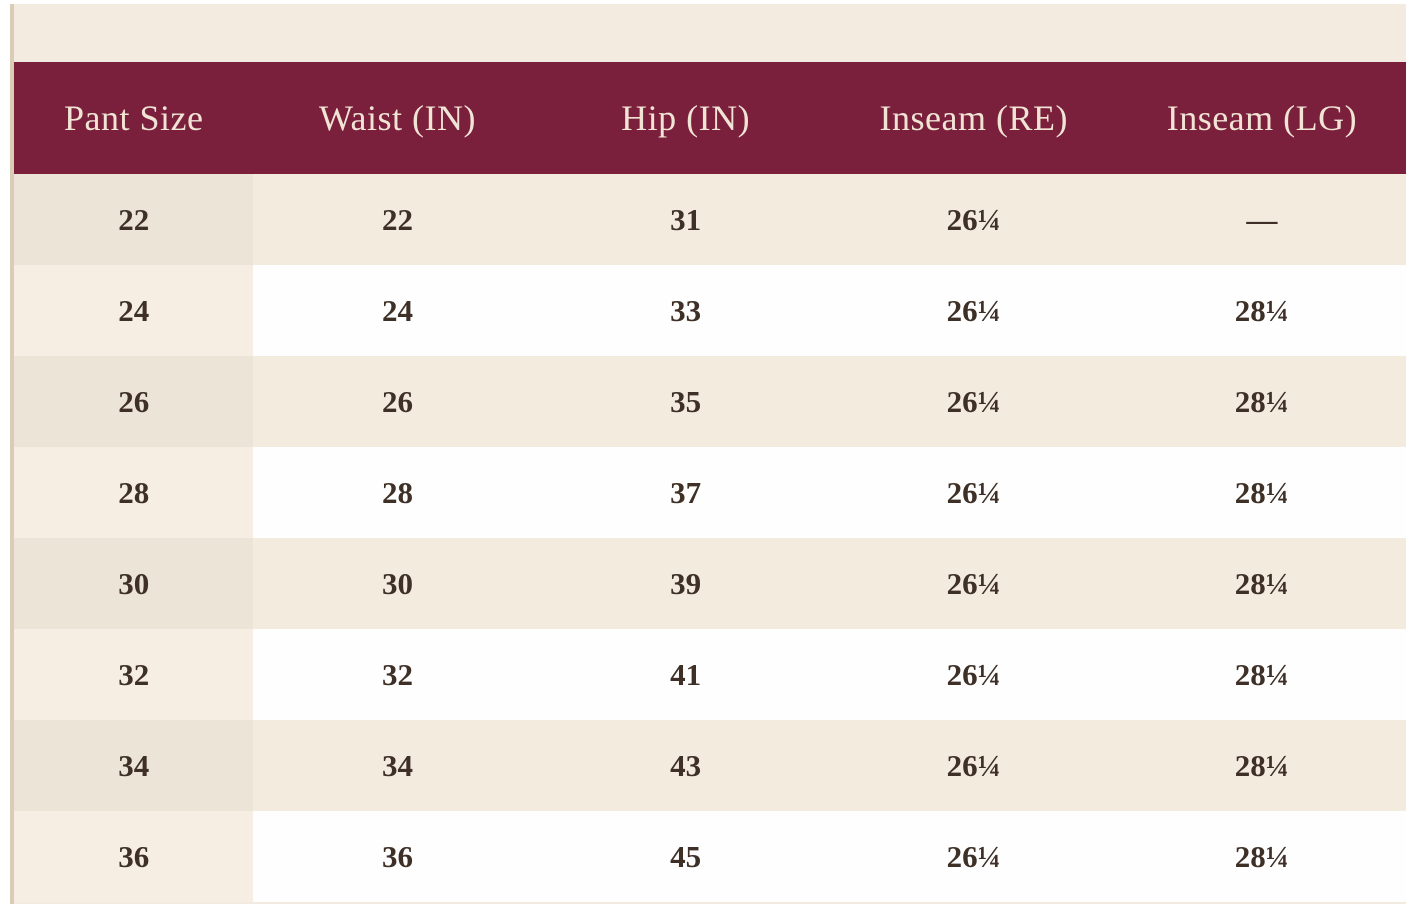  Describe the element at coordinates (685, 674) in the screenshot. I see `cell-hip: 41` at that location.